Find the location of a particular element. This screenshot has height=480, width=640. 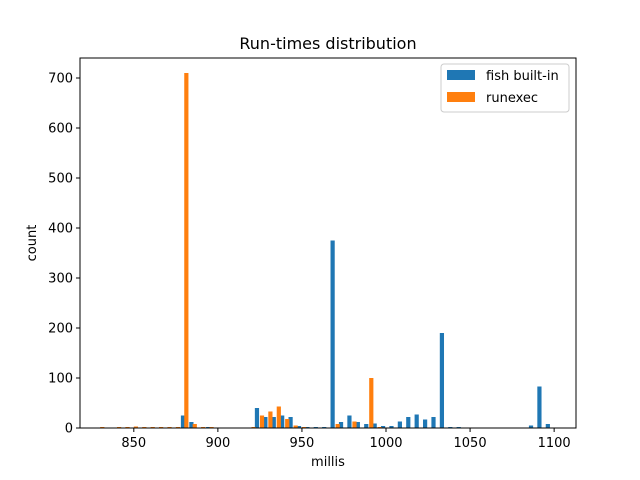

y-tick-label: 200 is located at coordinates (60, 329).